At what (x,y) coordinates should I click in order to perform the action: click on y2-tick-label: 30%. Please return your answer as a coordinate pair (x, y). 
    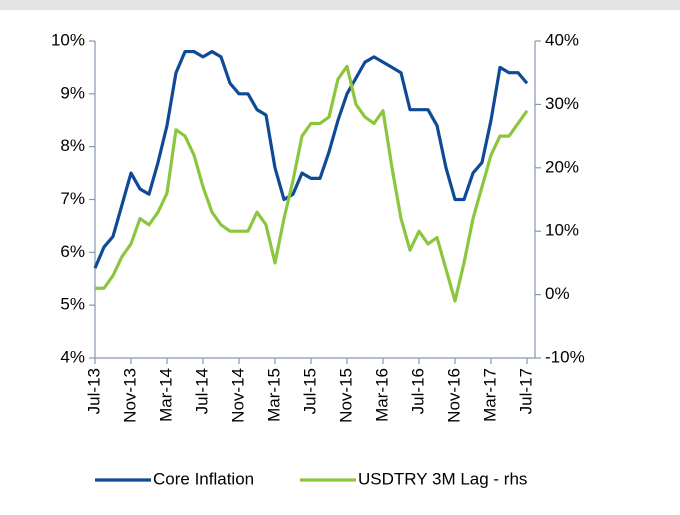
    Looking at the image, I should click on (562, 103).